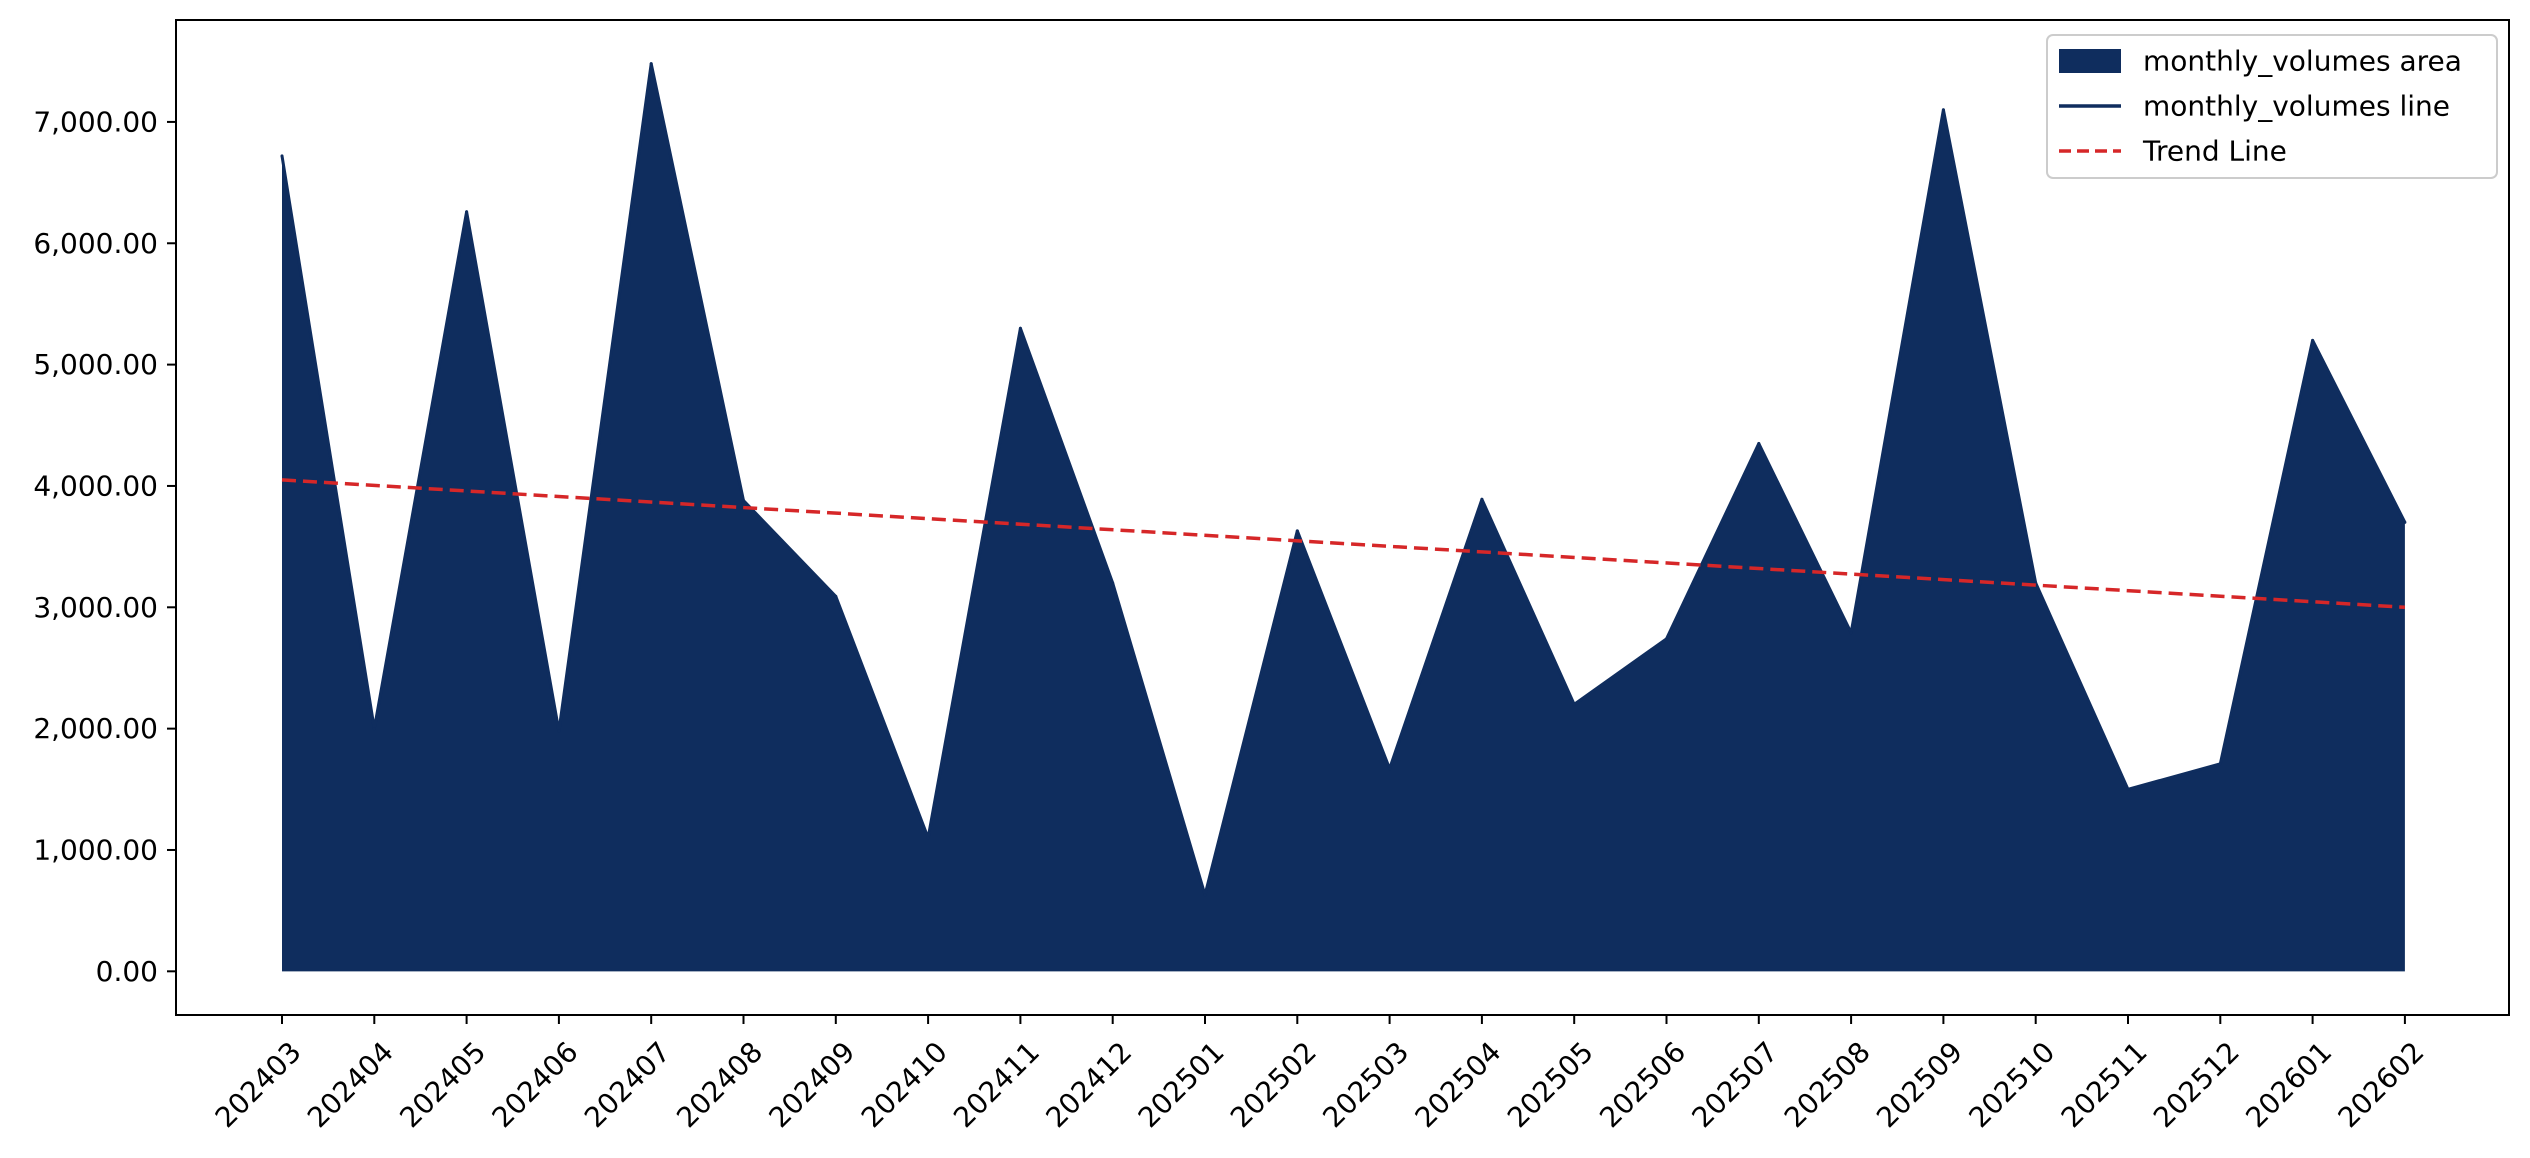 This screenshot has height=1158, width=2530. Describe the element at coordinates (1343, 544) in the screenshot. I see `trend-line` at that location.